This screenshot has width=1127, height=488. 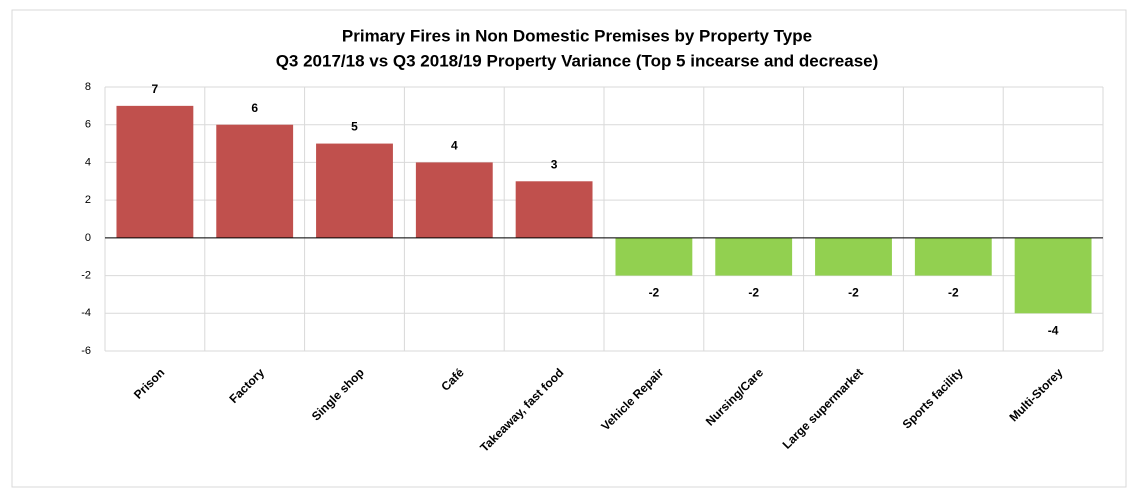 What do you see at coordinates (1053, 330) in the screenshot?
I see `value-label: -4` at bounding box center [1053, 330].